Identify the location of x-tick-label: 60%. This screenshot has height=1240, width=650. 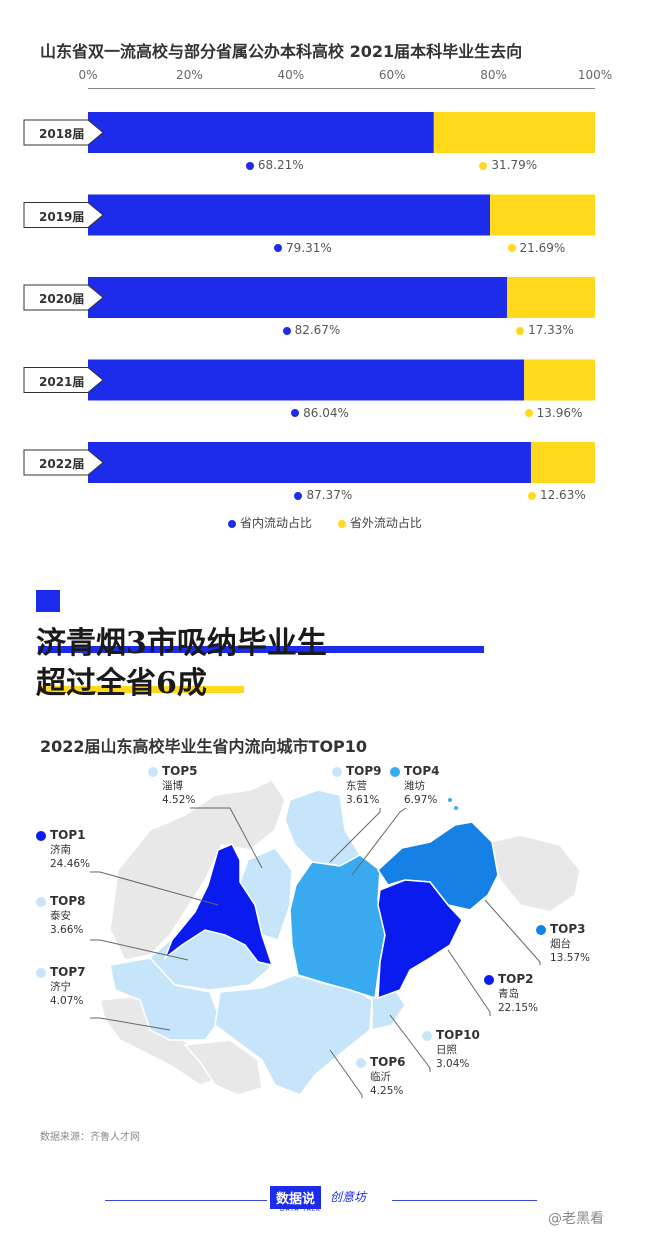
(392, 75).